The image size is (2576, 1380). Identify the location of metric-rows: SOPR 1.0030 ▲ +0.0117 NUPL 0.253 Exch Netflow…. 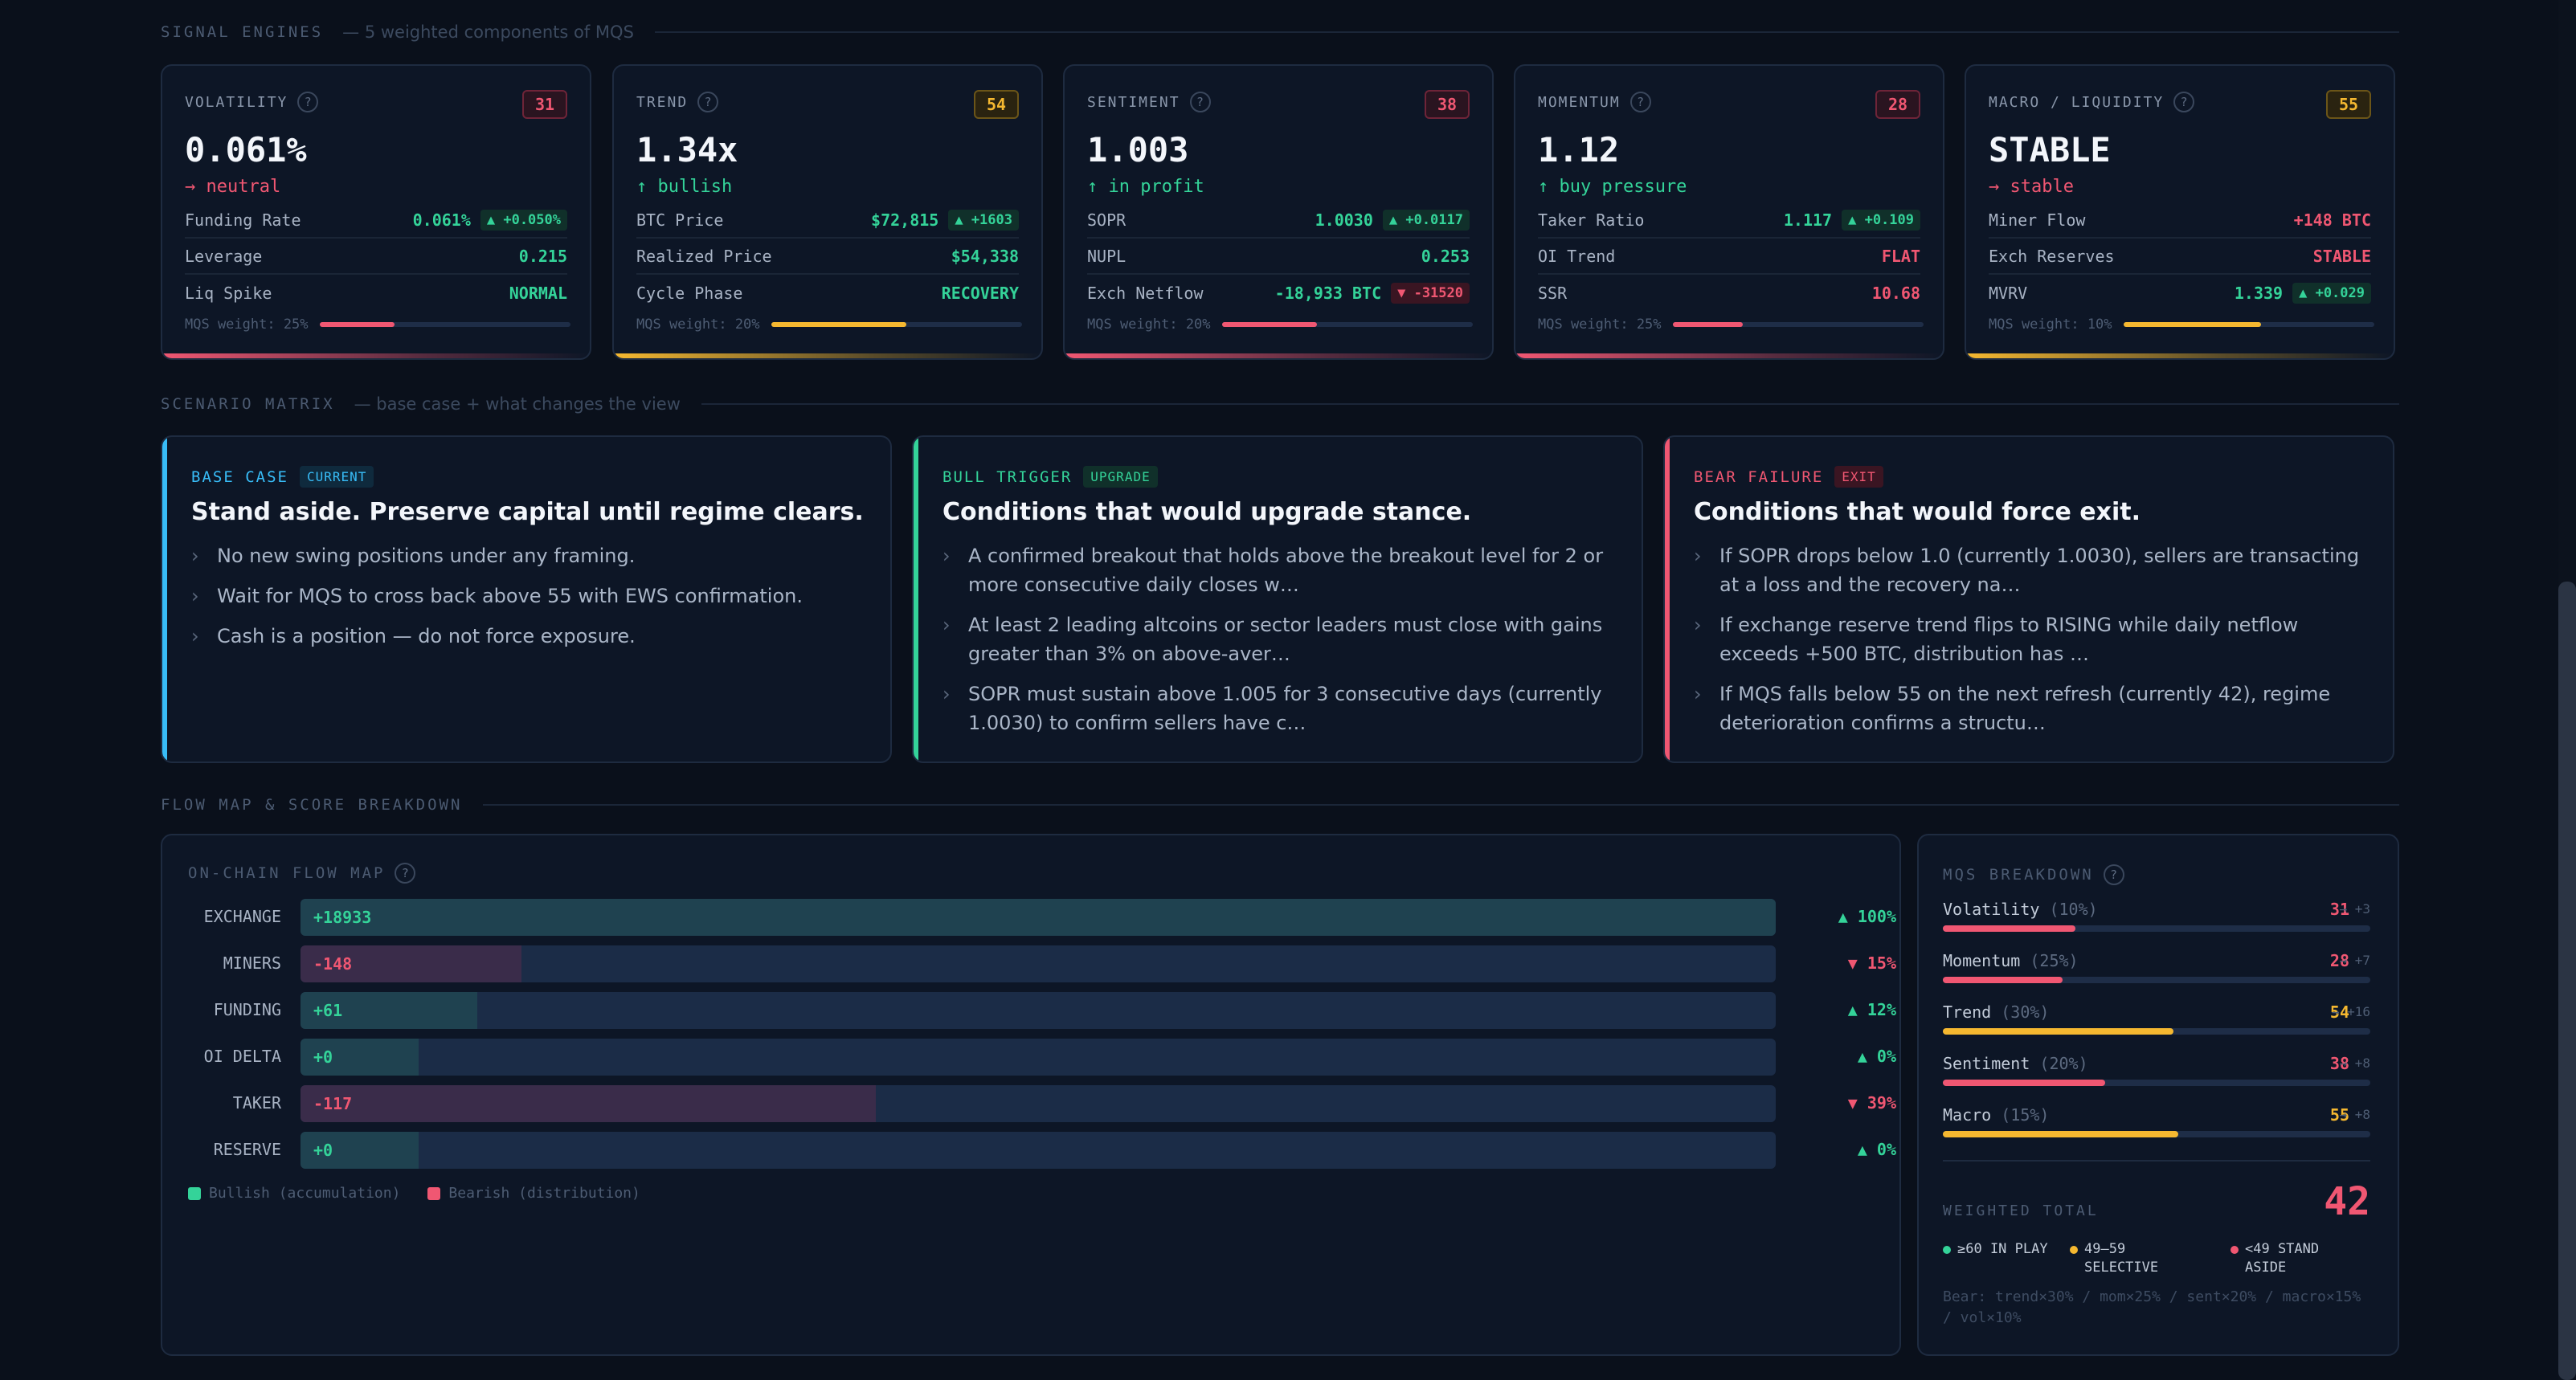
(1278, 256).